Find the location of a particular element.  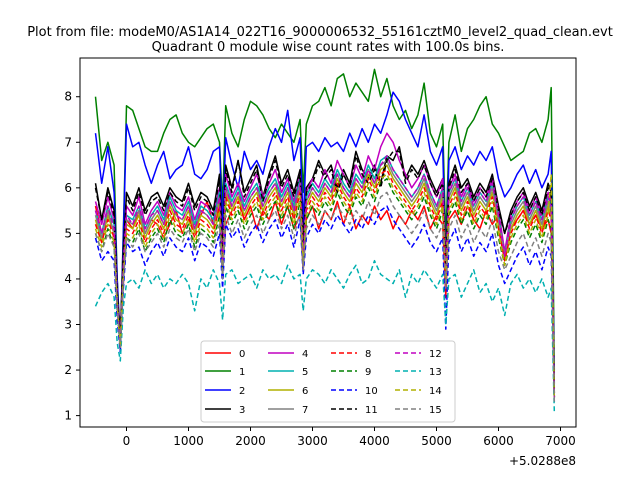

y-tick-label: 2 is located at coordinates (68, 370).